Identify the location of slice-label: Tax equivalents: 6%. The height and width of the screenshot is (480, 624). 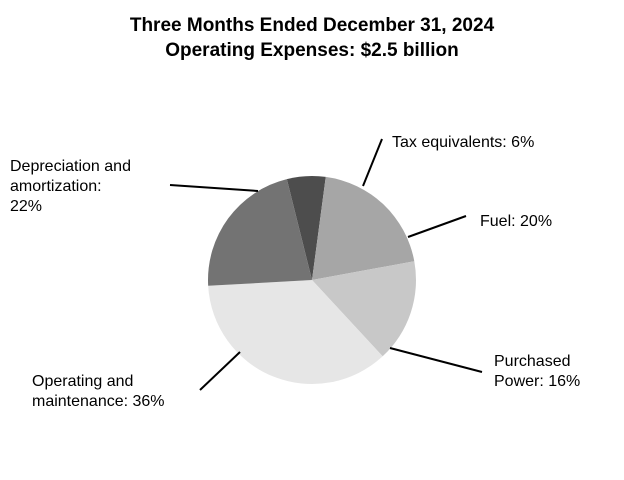
(463, 143).